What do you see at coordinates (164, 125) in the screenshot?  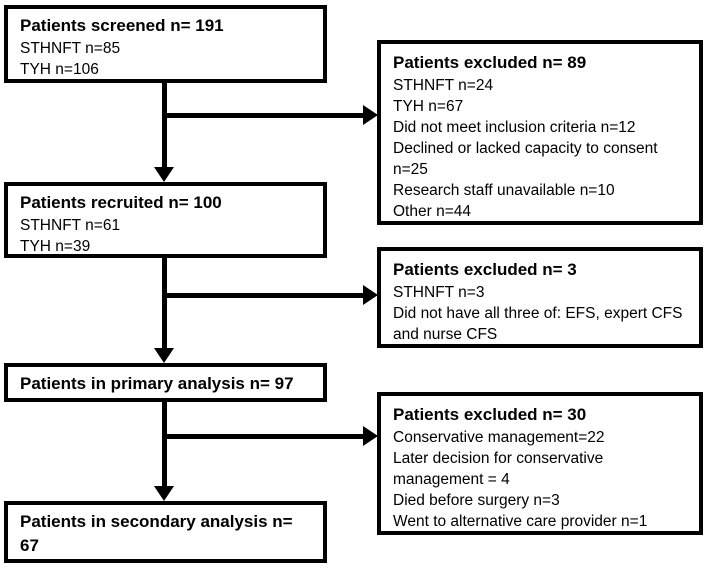 I see `connector-screened-to-recruited` at bounding box center [164, 125].